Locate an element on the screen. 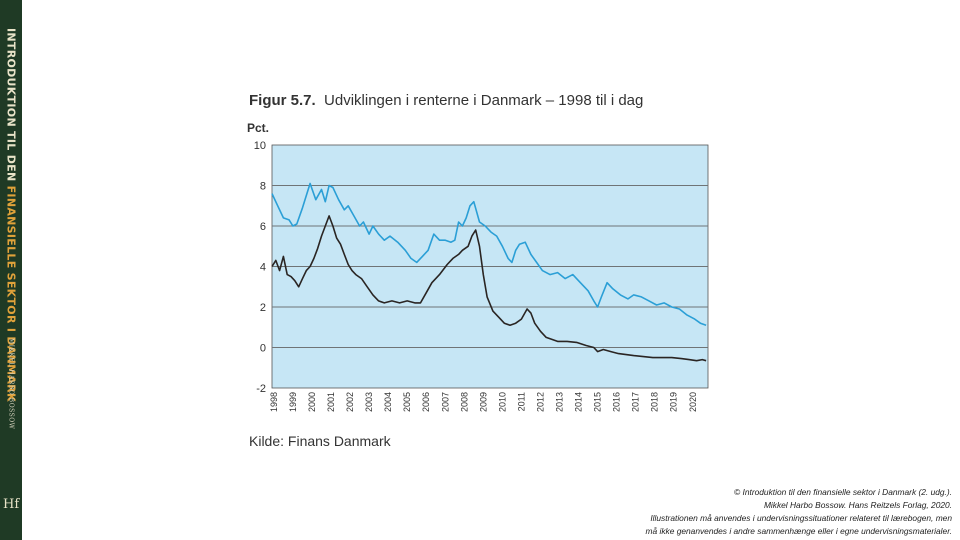 The width and height of the screenshot is (960, 540). y-tick-label: 4 is located at coordinates (263, 268).